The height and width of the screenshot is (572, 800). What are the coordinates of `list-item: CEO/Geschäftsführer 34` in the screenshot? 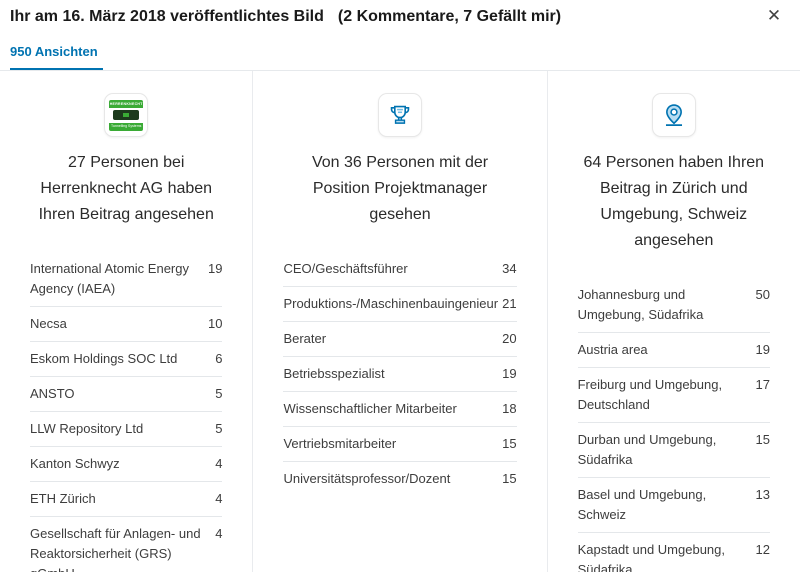 It's located at (400, 269).